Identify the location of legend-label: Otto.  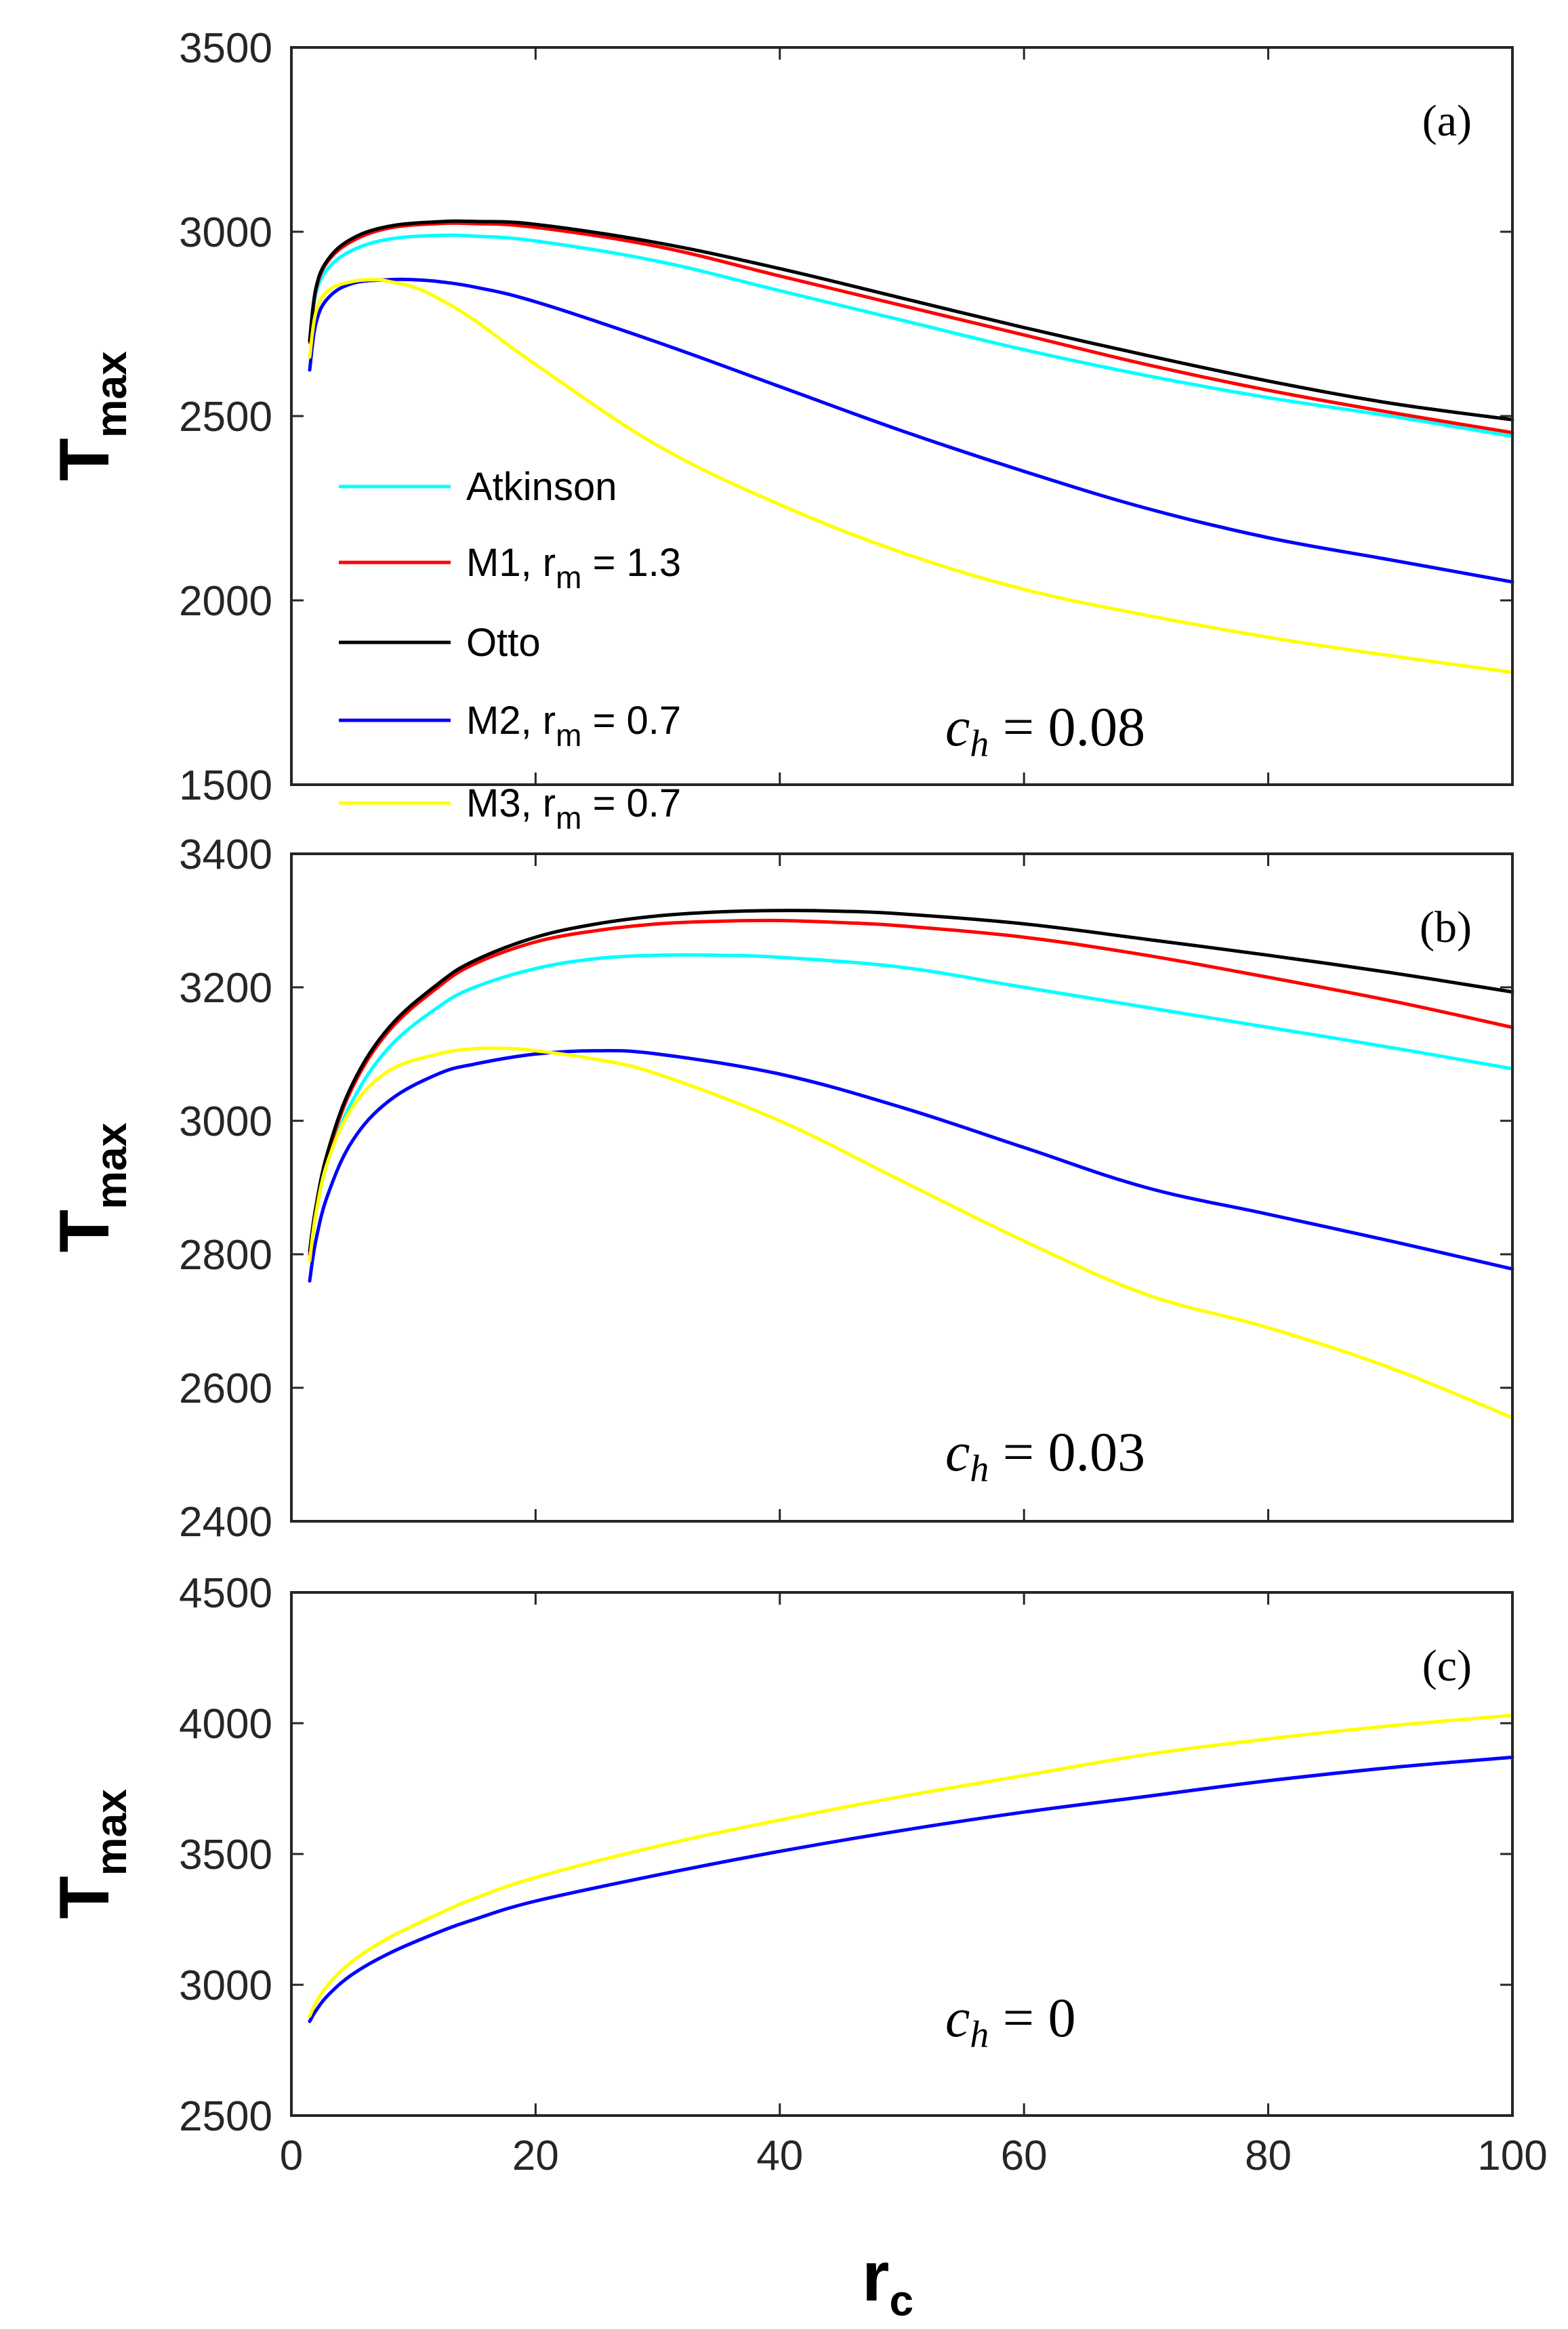
(503, 643).